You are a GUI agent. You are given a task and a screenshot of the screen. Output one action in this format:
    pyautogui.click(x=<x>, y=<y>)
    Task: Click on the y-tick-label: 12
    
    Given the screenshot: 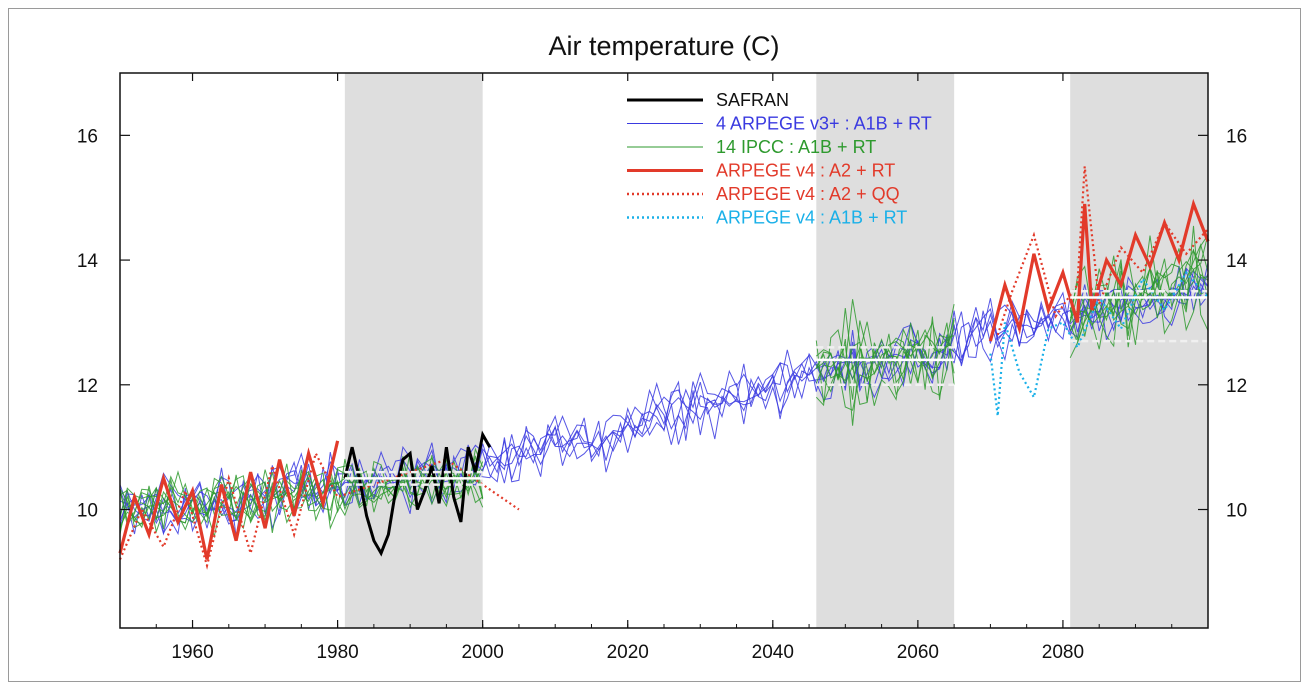 What is the action you would take?
    pyautogui.click(x=87, y=386)
    